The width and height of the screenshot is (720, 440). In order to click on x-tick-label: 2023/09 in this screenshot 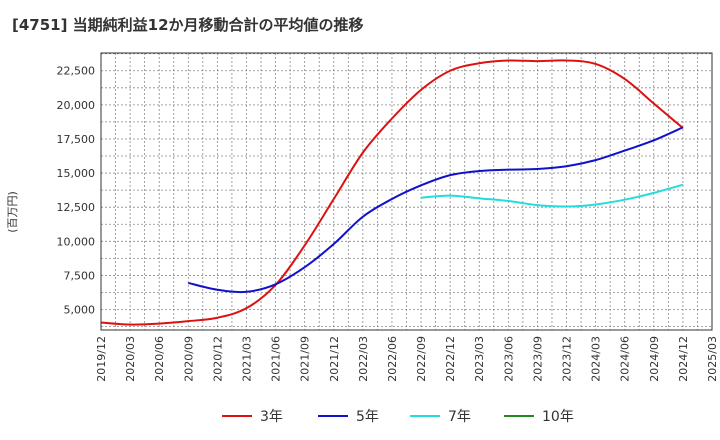, I will do `click(537, 359)`.